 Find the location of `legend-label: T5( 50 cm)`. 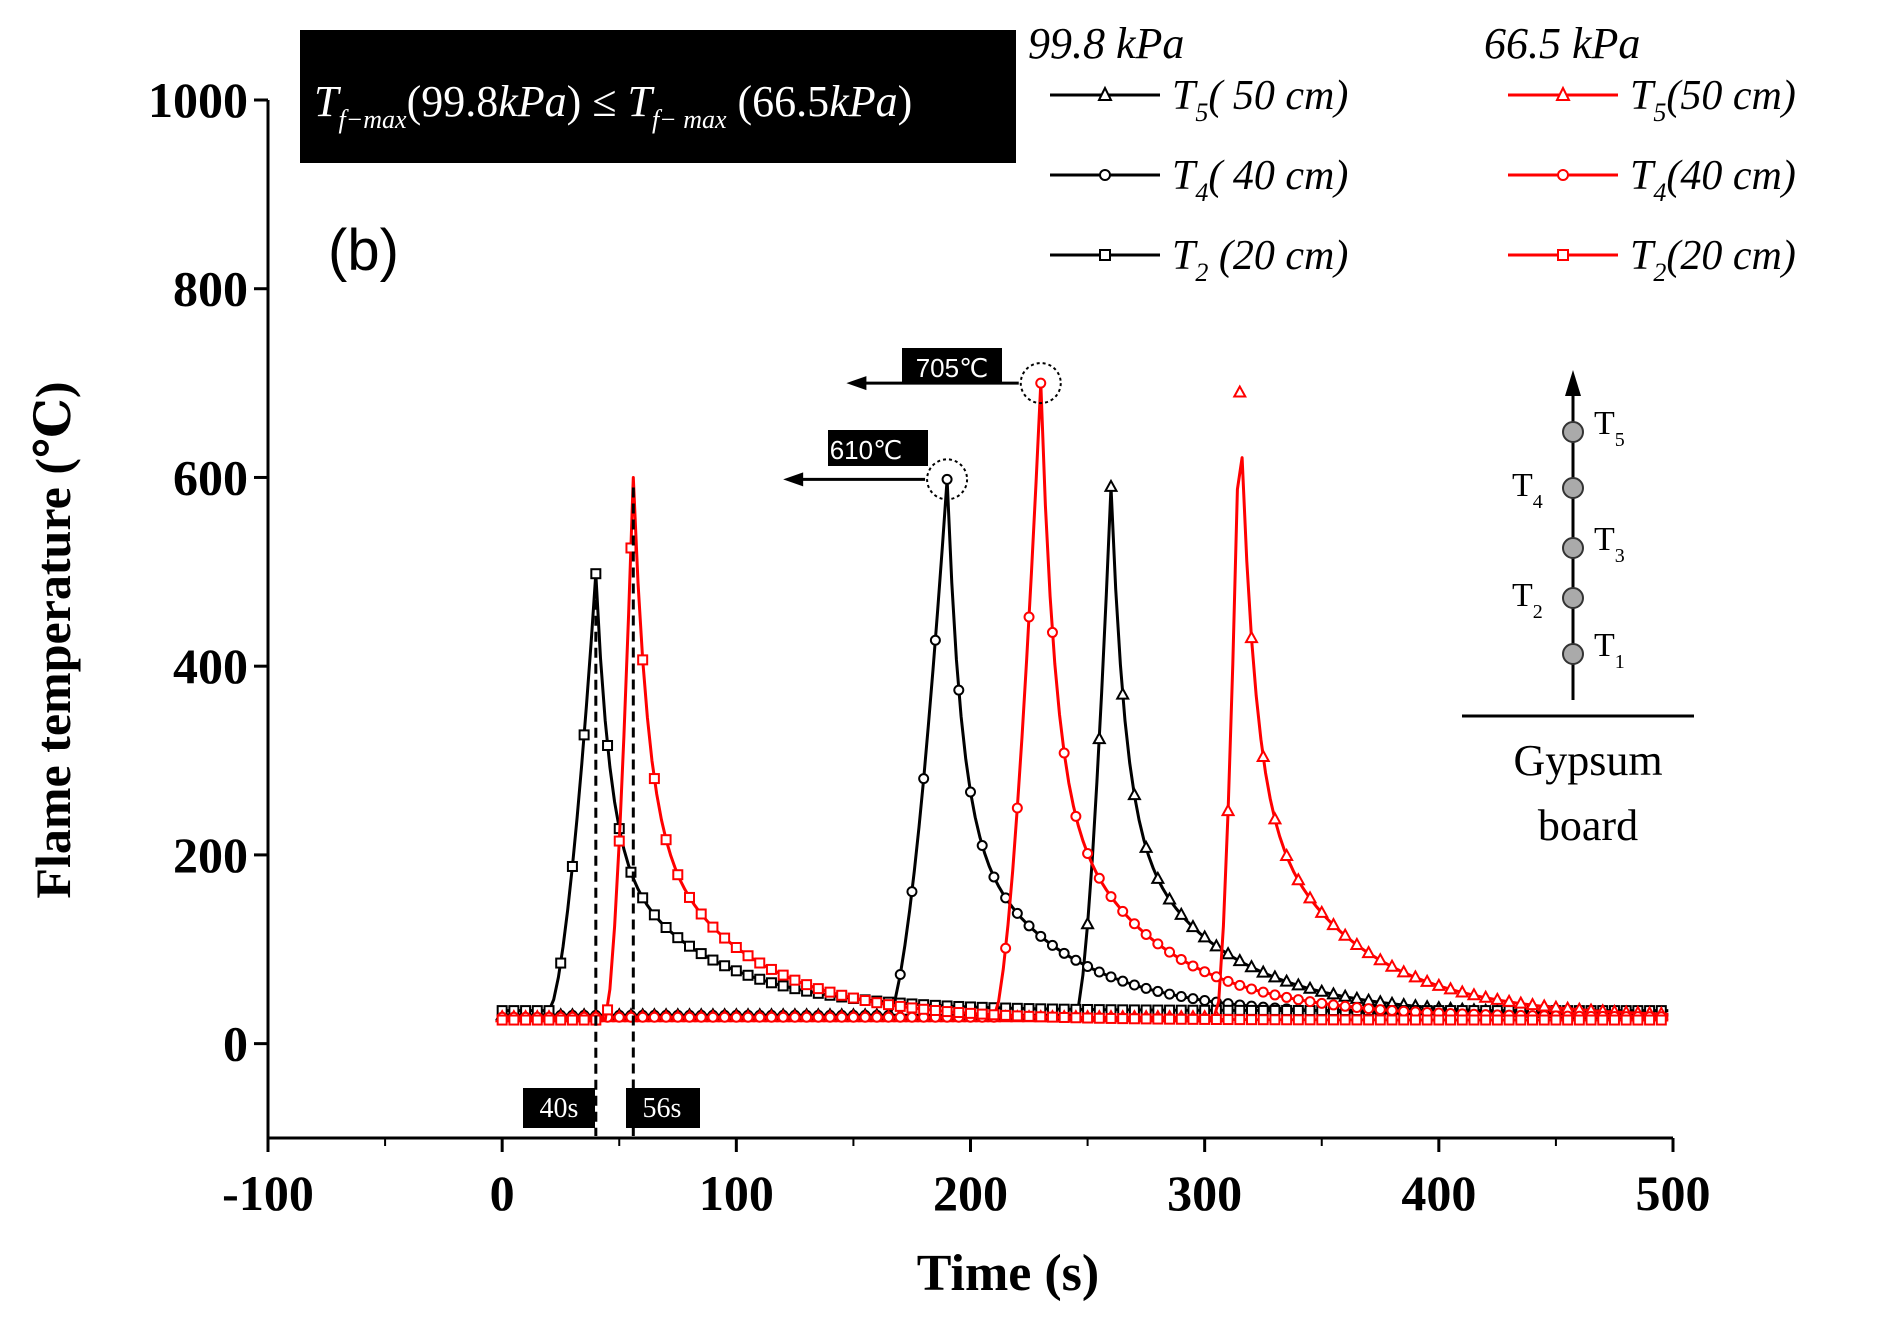

legend-label: T5( 50 cm) is located at coordinates (1260, 100).